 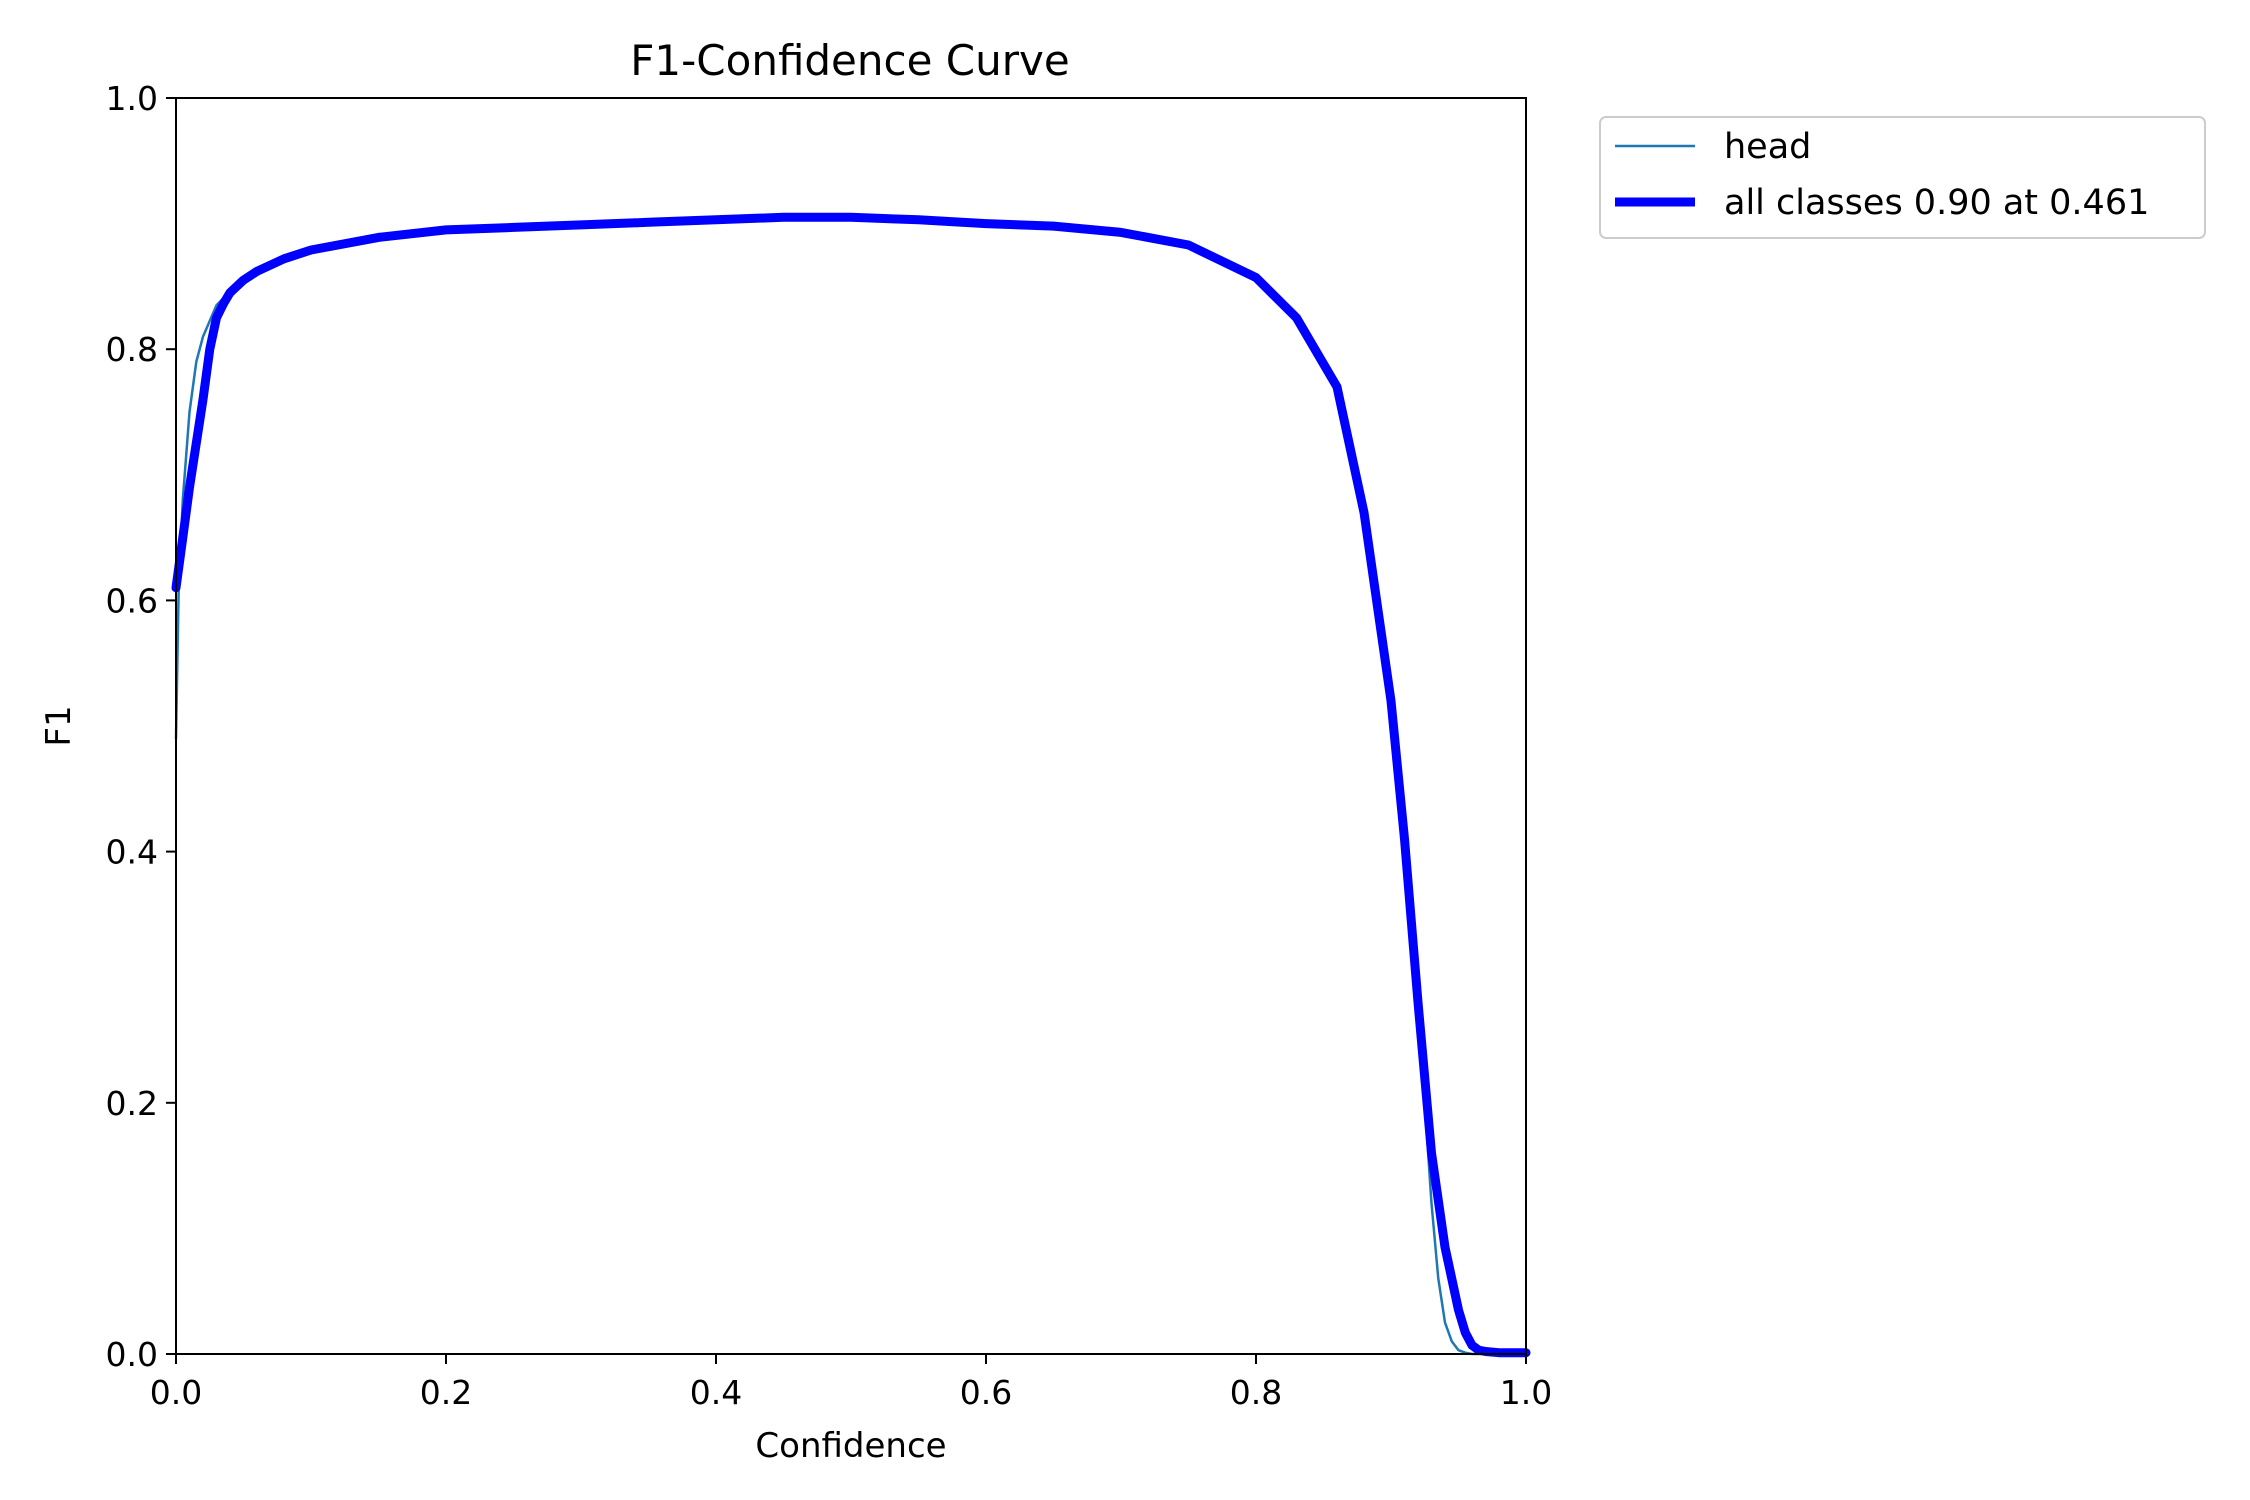 What do you see at coordinates (132, 852) in the screenshot?
I see `y-tick-label: 0.4` at bounding box center [132, 852].